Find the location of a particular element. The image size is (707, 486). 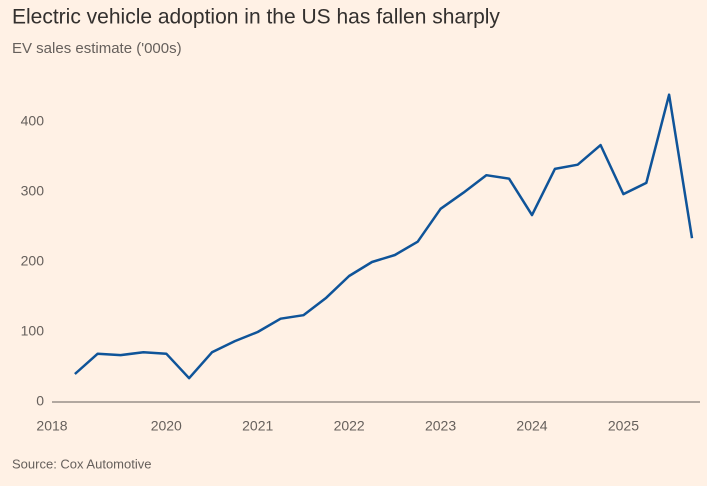

y-tick-label: 400 is located at coordinates (33, 121).